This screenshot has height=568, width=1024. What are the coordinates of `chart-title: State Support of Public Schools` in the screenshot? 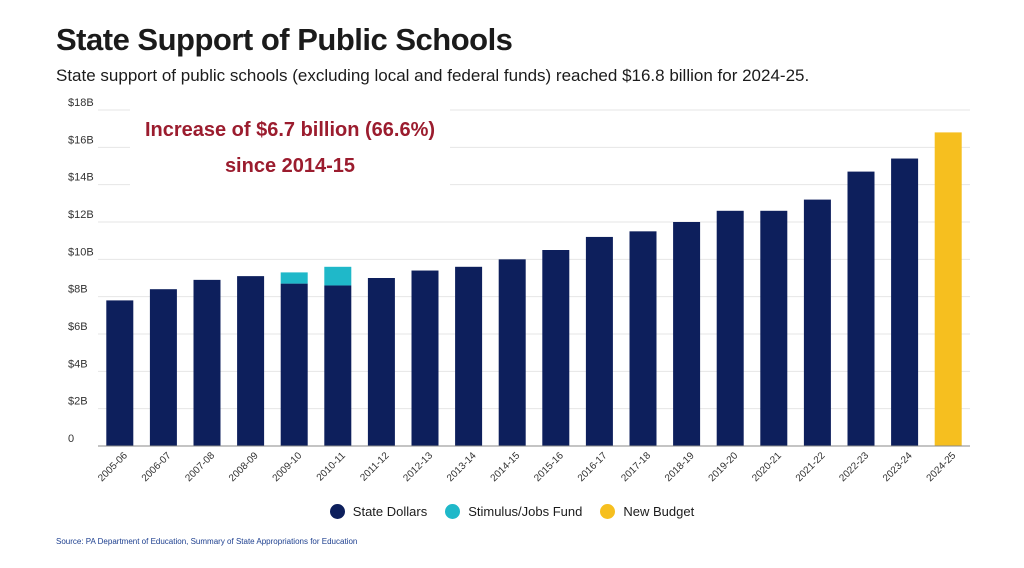 It's located at (284, 39).